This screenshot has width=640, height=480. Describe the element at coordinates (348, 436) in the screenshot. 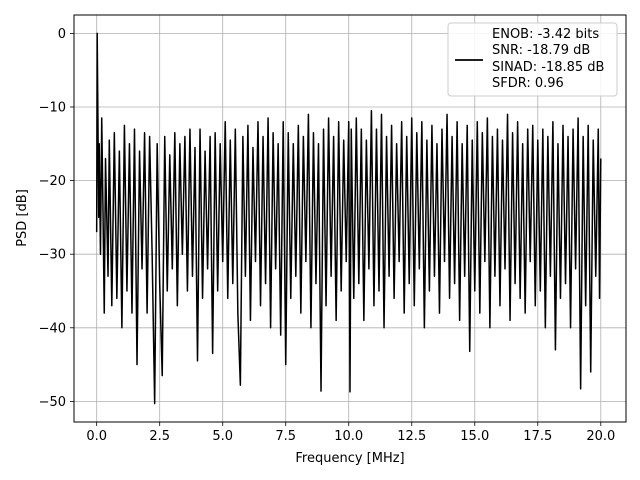

I see `x-tick-label: 10.0` at that location.